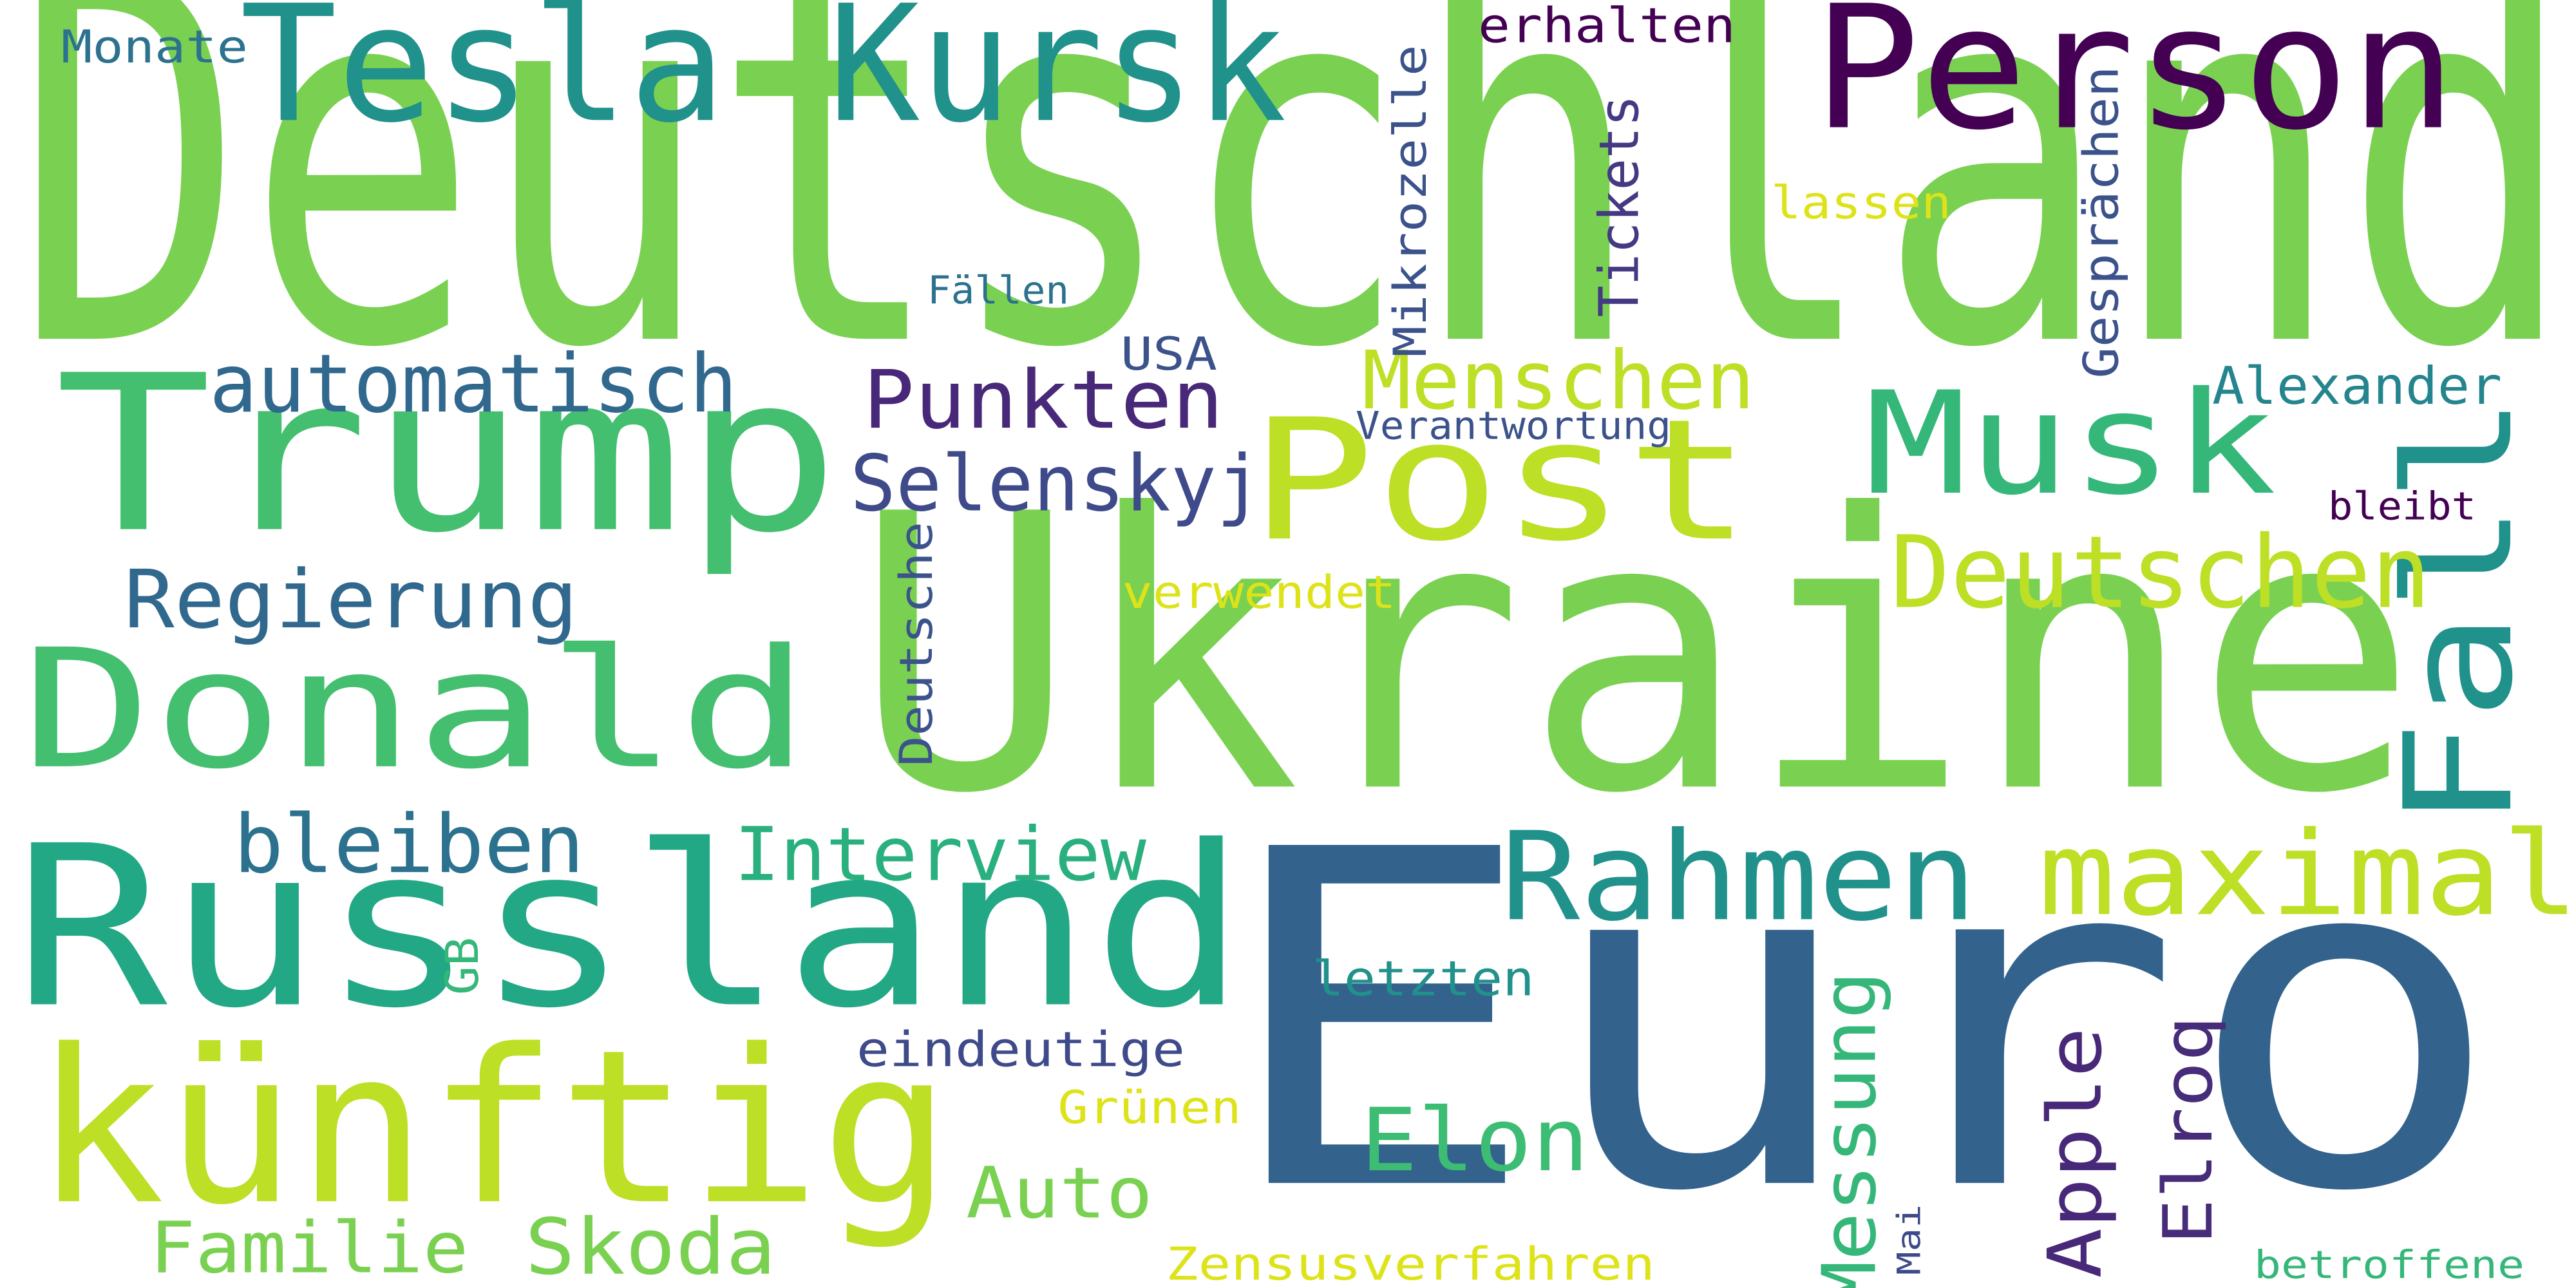 The image size is (2576, 1288). What do you see at coordinates (483, 79) in the screenshot?
I see `word-tesla: Tesla` at bounding box center [483, 79].